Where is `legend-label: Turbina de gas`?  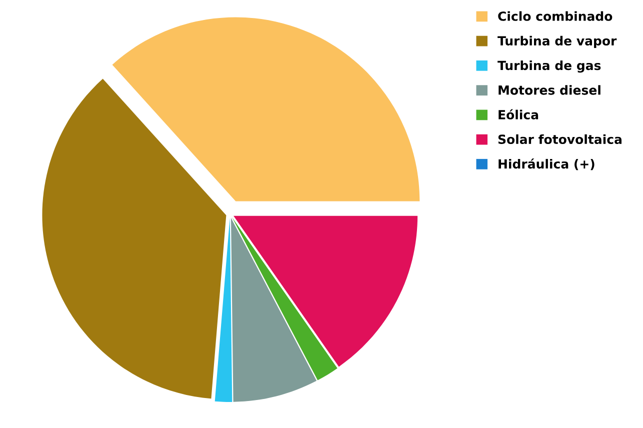
legend-label: Turbina de gas is located at coordinates (549, 66).